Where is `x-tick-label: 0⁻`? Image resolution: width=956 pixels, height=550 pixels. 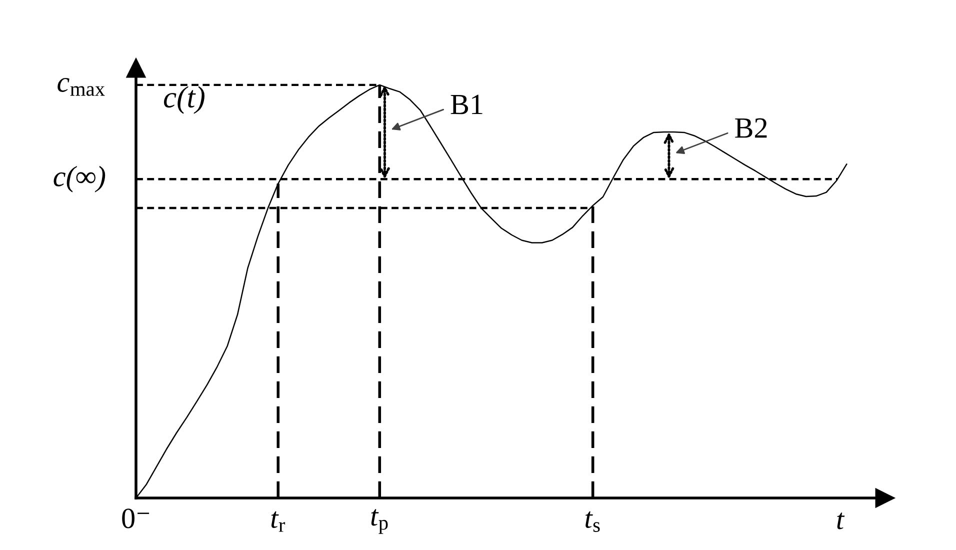 x-tick-label: 0⁻ is located at coordinates (136, 518).